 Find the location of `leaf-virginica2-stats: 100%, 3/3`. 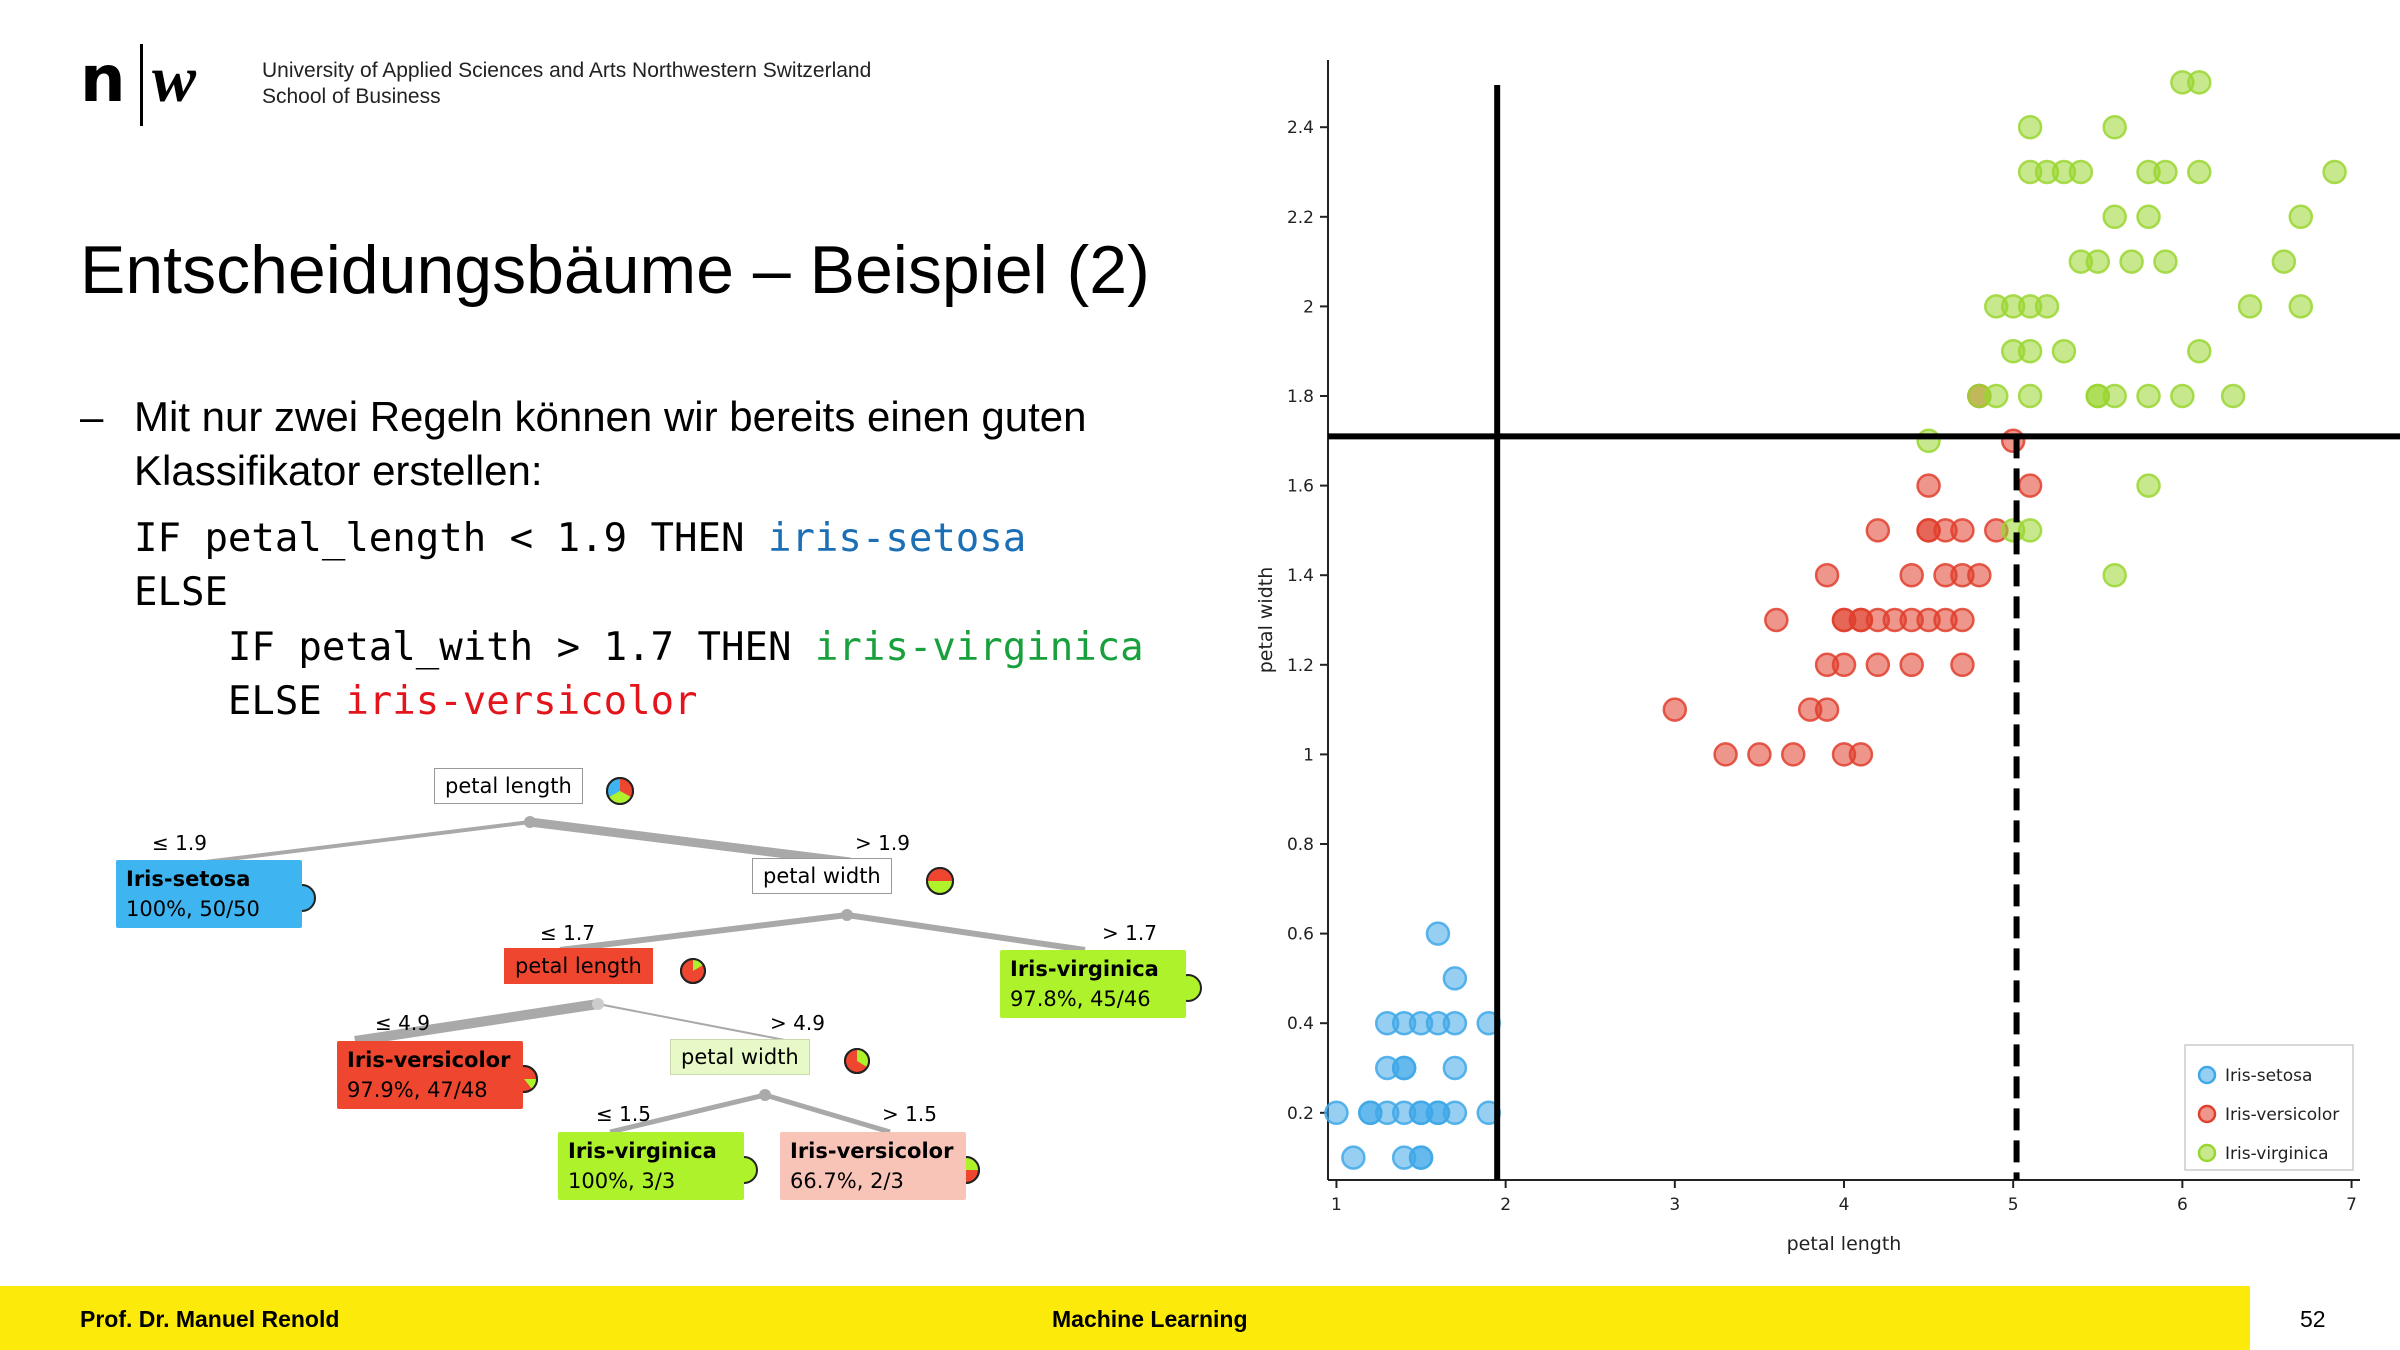

leaf-virginica2-stats: 100%, 3/3 is located at coordinates (622, 1181).